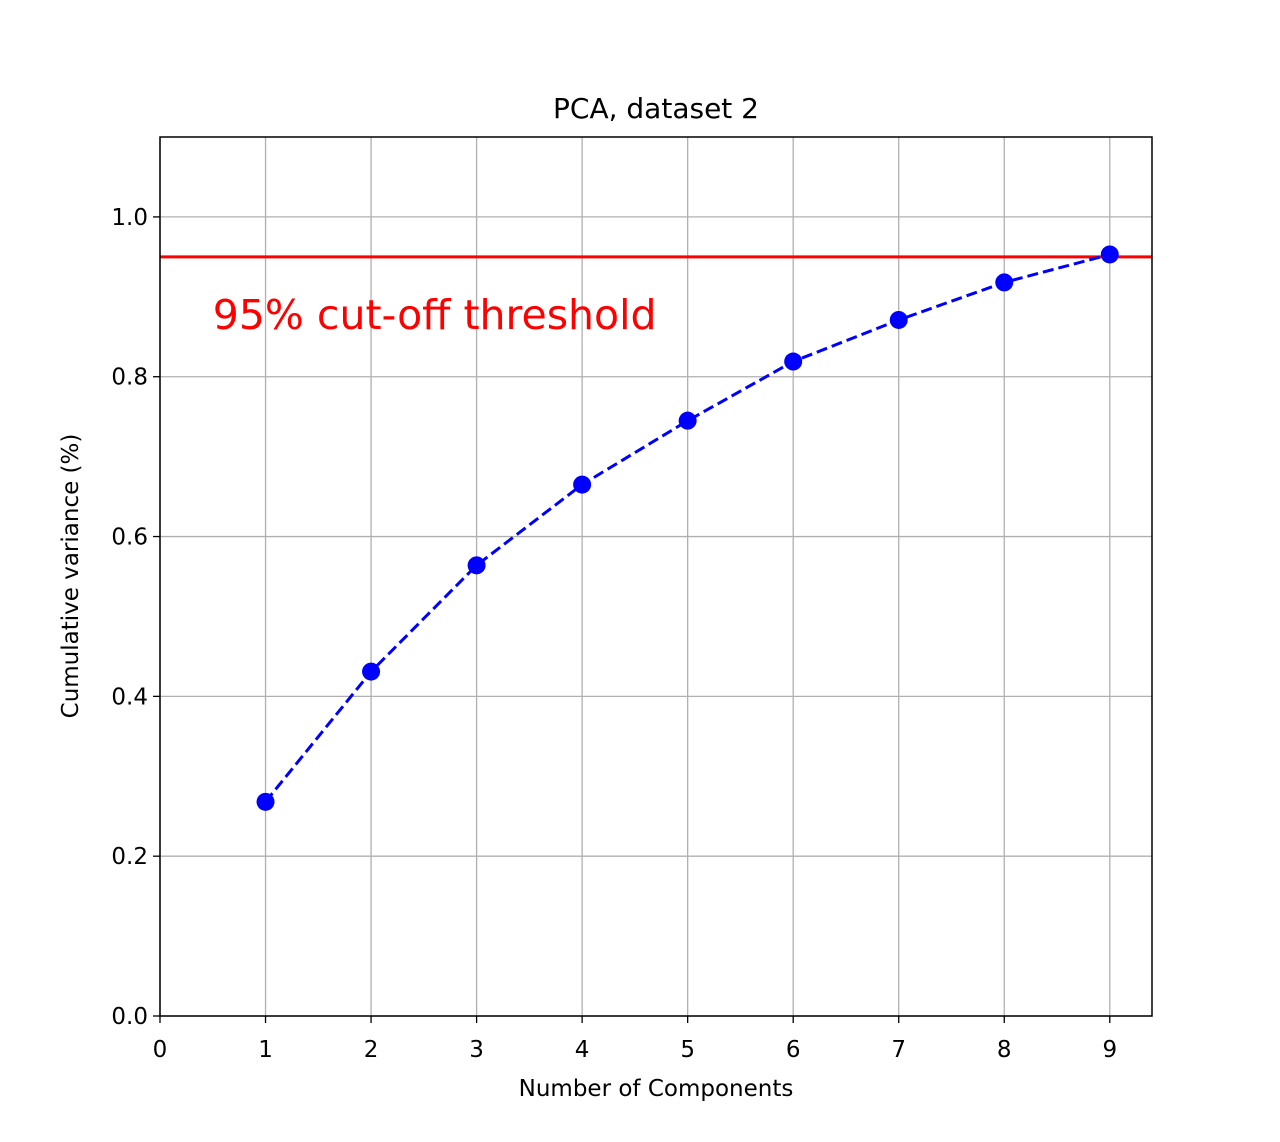 This screenshot has width=1280, height=1142. Describe the element at coordinates (135, 617) in the screenshot. I see `y-axis-ticks: 0.0 0.2 0.4 0.6 0.8 1.0` at that location.